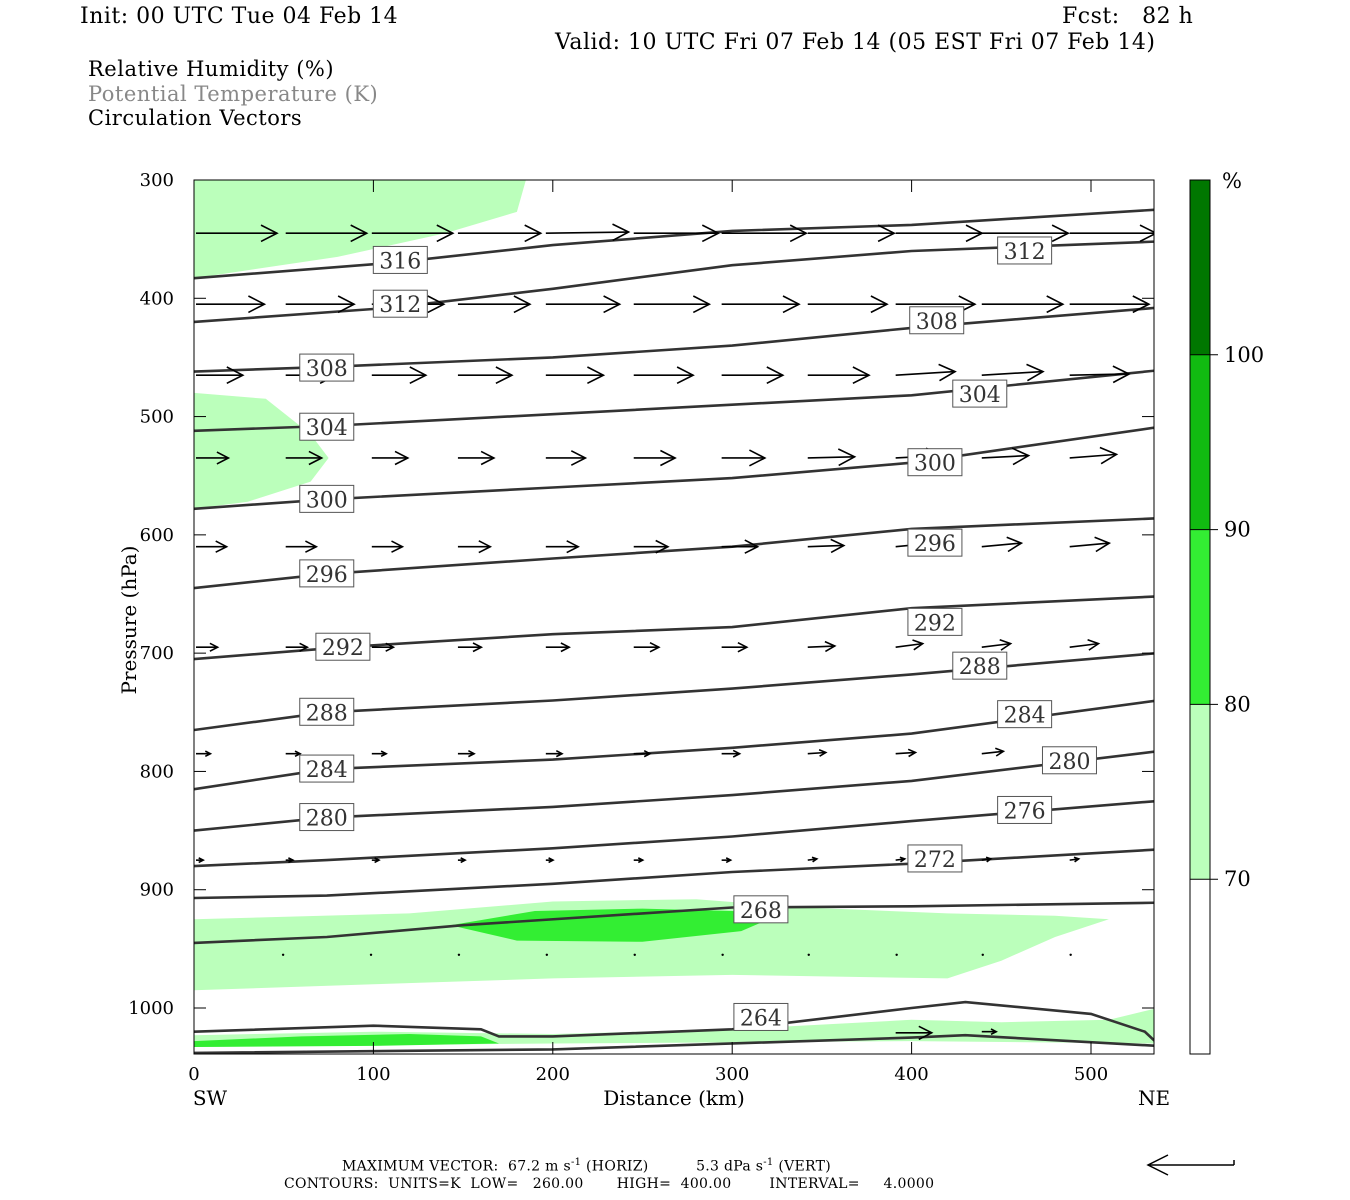  I want to click on contour-label-text: 296, so click(327, 575).